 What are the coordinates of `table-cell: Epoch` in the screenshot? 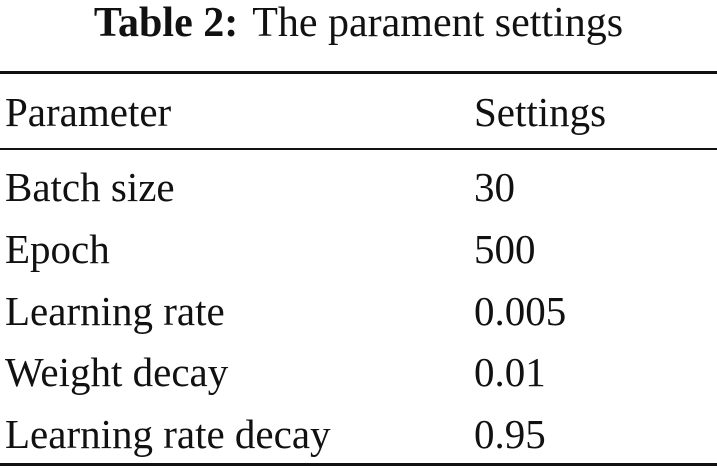 It's located at (57, 249).